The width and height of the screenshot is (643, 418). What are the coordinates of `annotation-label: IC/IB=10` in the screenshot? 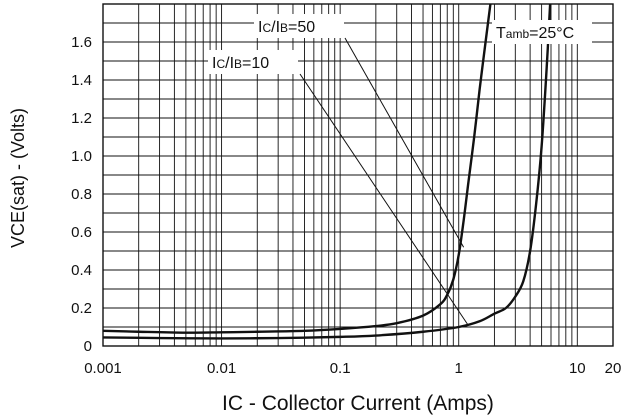 It's located at (240, 63).